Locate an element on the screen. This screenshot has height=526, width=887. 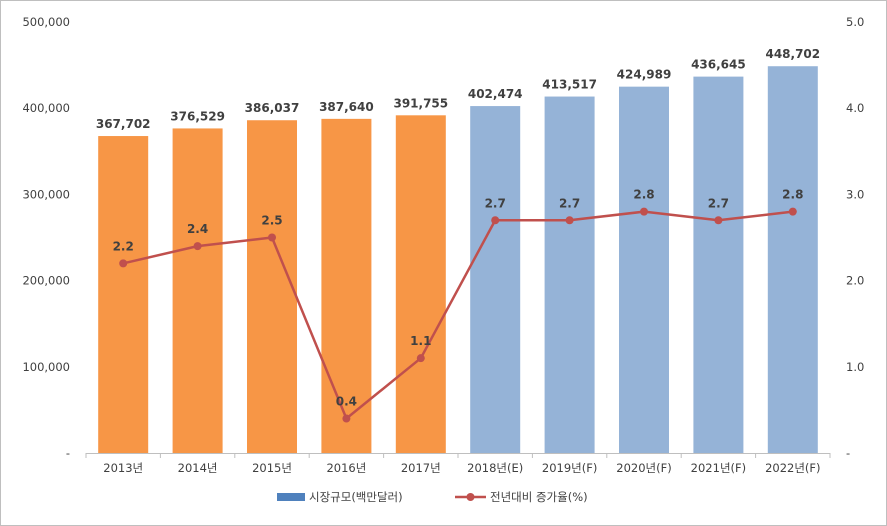
left-axis: - 100,000 200,000 300,000 400,000 500,000 is located at coordinates (46, 237).